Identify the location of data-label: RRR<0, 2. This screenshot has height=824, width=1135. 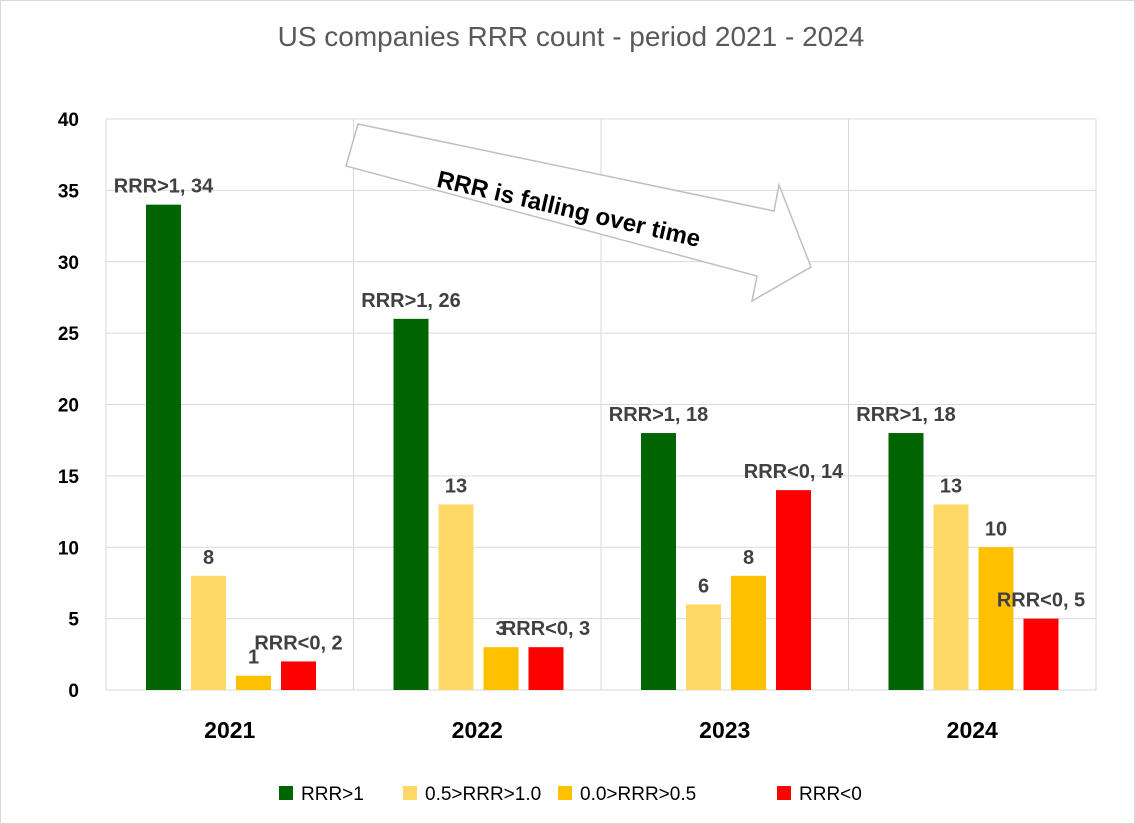
(298, 643).